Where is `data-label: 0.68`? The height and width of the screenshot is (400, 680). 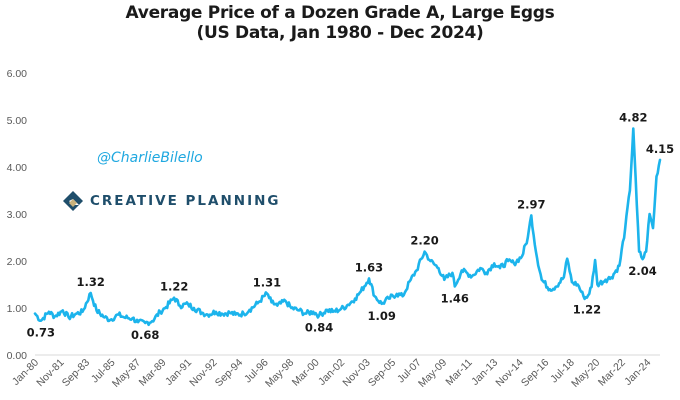
data-label: 0.68 is located at coordinates (145, 335).